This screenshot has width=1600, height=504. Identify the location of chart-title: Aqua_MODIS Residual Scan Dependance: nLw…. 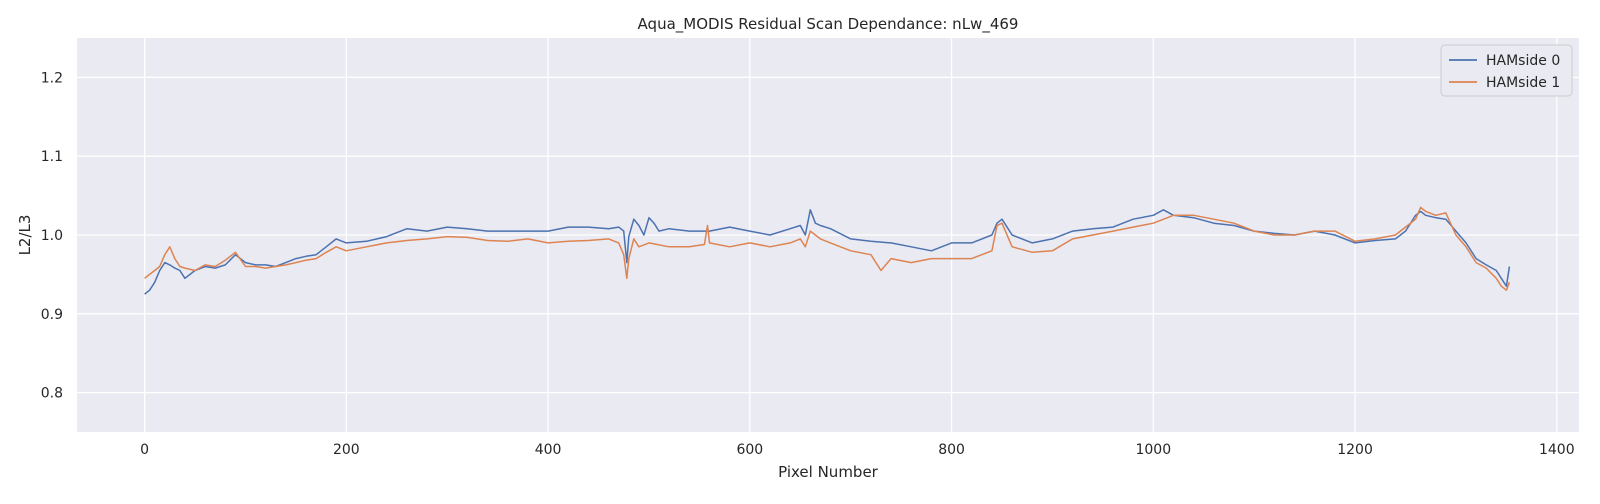
(828, 24).